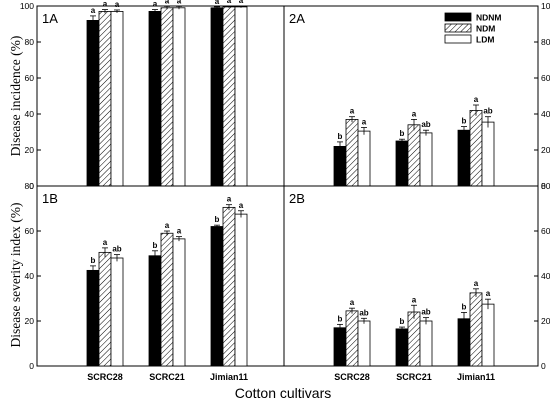  I want to click on panel-label: 1A, so click(50, 18).